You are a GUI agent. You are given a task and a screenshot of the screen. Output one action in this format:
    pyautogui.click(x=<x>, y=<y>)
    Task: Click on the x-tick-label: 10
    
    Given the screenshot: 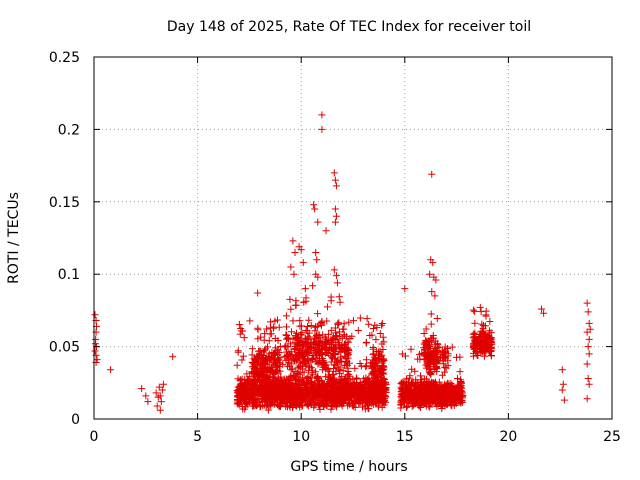 What is the action you would take?
    pyautogui.click(x=301, y=437)
    